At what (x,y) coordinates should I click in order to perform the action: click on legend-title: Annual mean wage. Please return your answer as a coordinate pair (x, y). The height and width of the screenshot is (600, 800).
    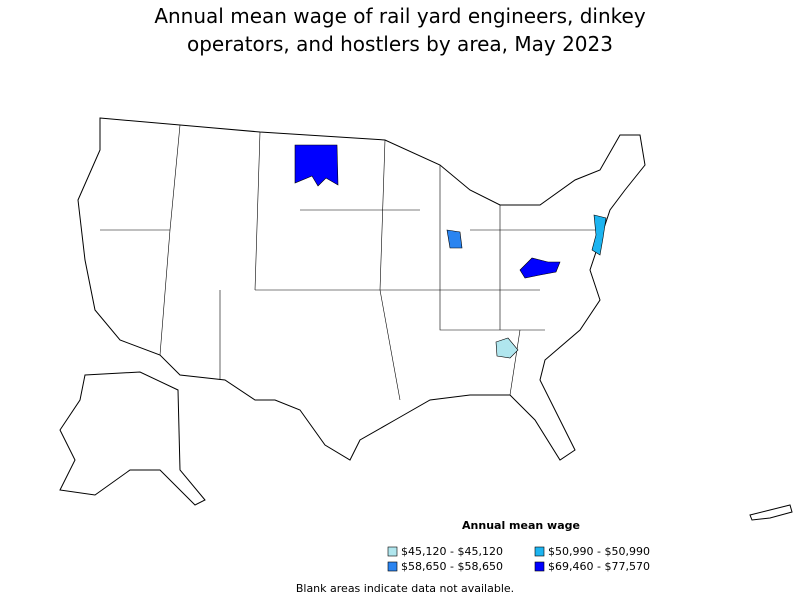
    Looking at the image, I should click on (521, 525).